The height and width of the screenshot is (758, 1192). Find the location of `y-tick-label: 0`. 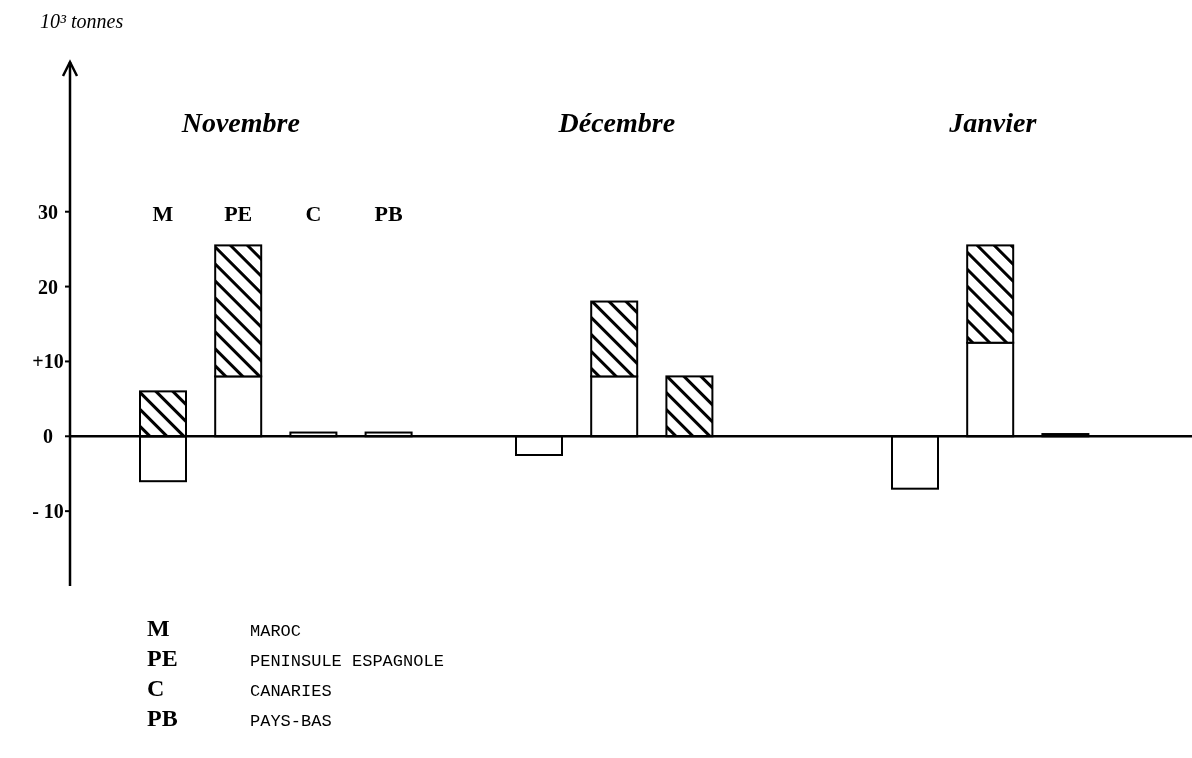

y-tick-label: 0 is located at coordinates (48, 436).